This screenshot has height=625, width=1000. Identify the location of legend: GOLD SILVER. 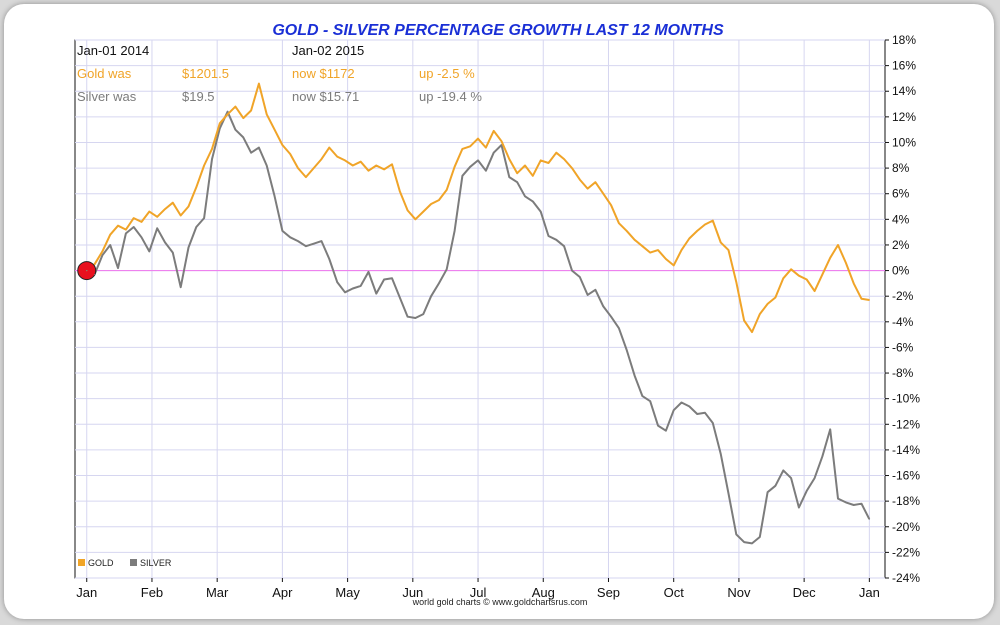
(125, 563).